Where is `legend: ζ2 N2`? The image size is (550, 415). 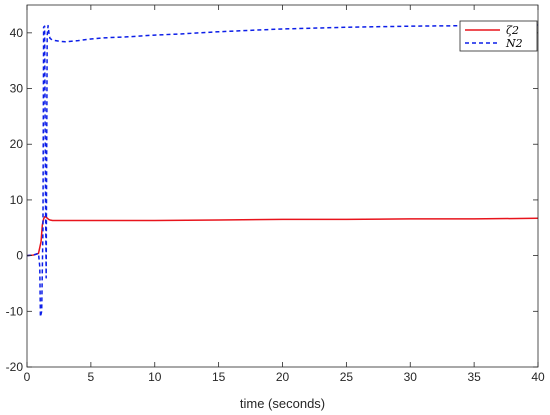
legend: ζ2 N2 is located at coordinates (498, 36).